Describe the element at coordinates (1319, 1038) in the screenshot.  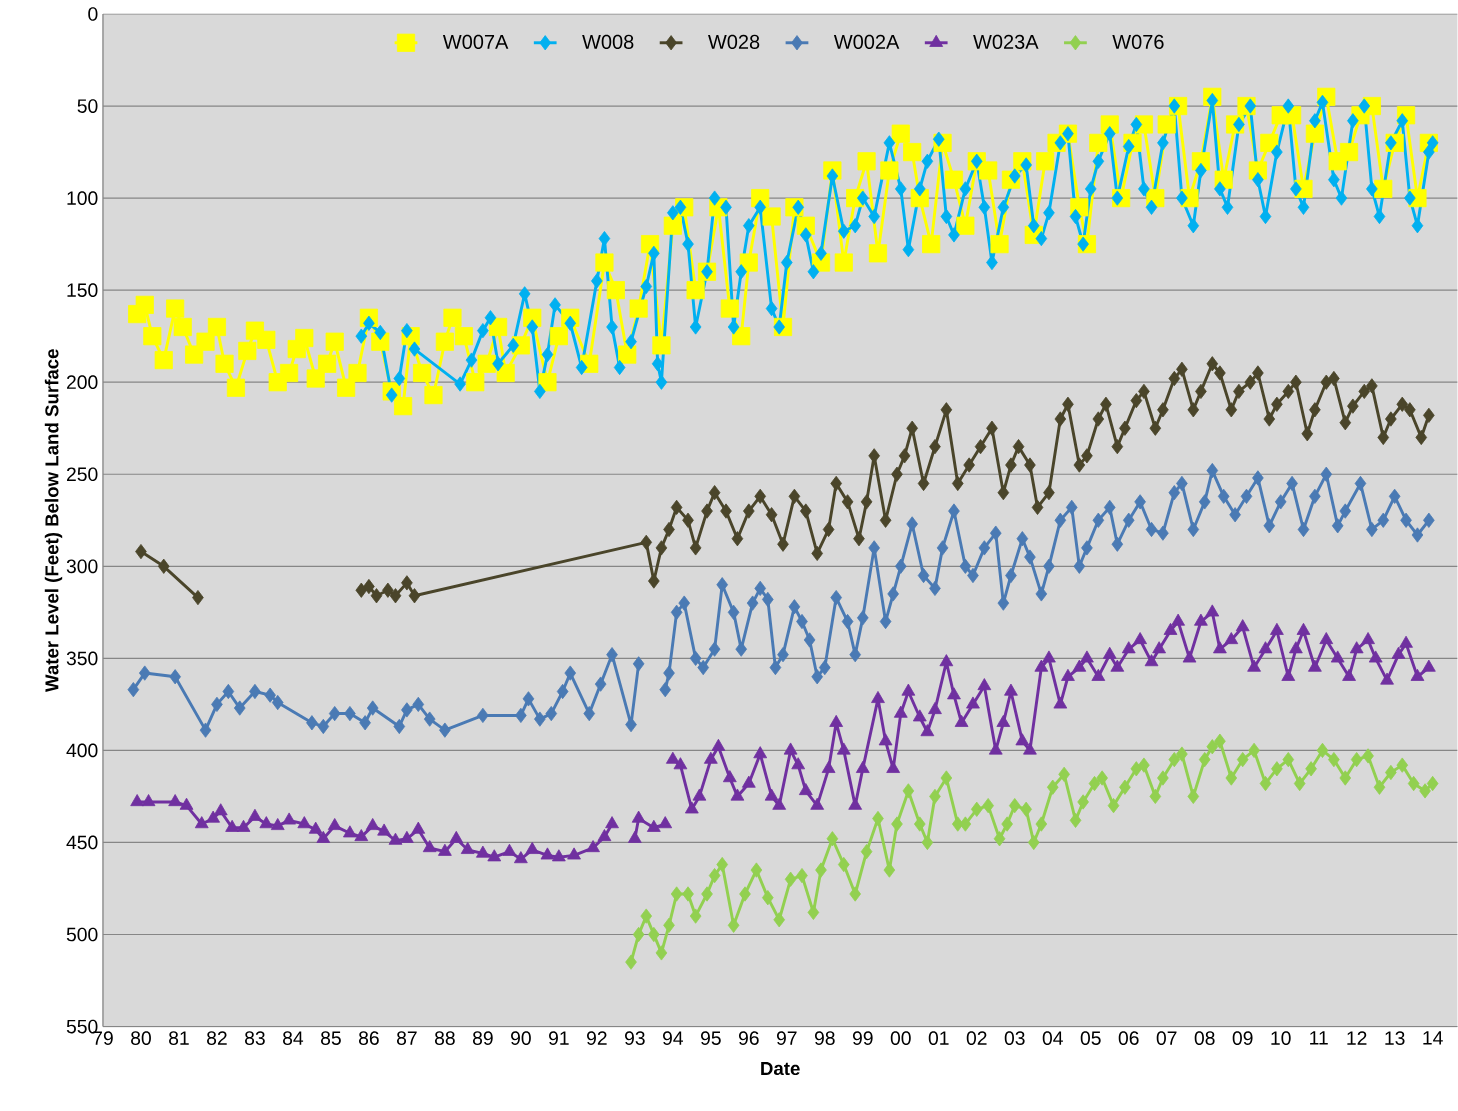
I see `x-tick-label: 11` at that location.